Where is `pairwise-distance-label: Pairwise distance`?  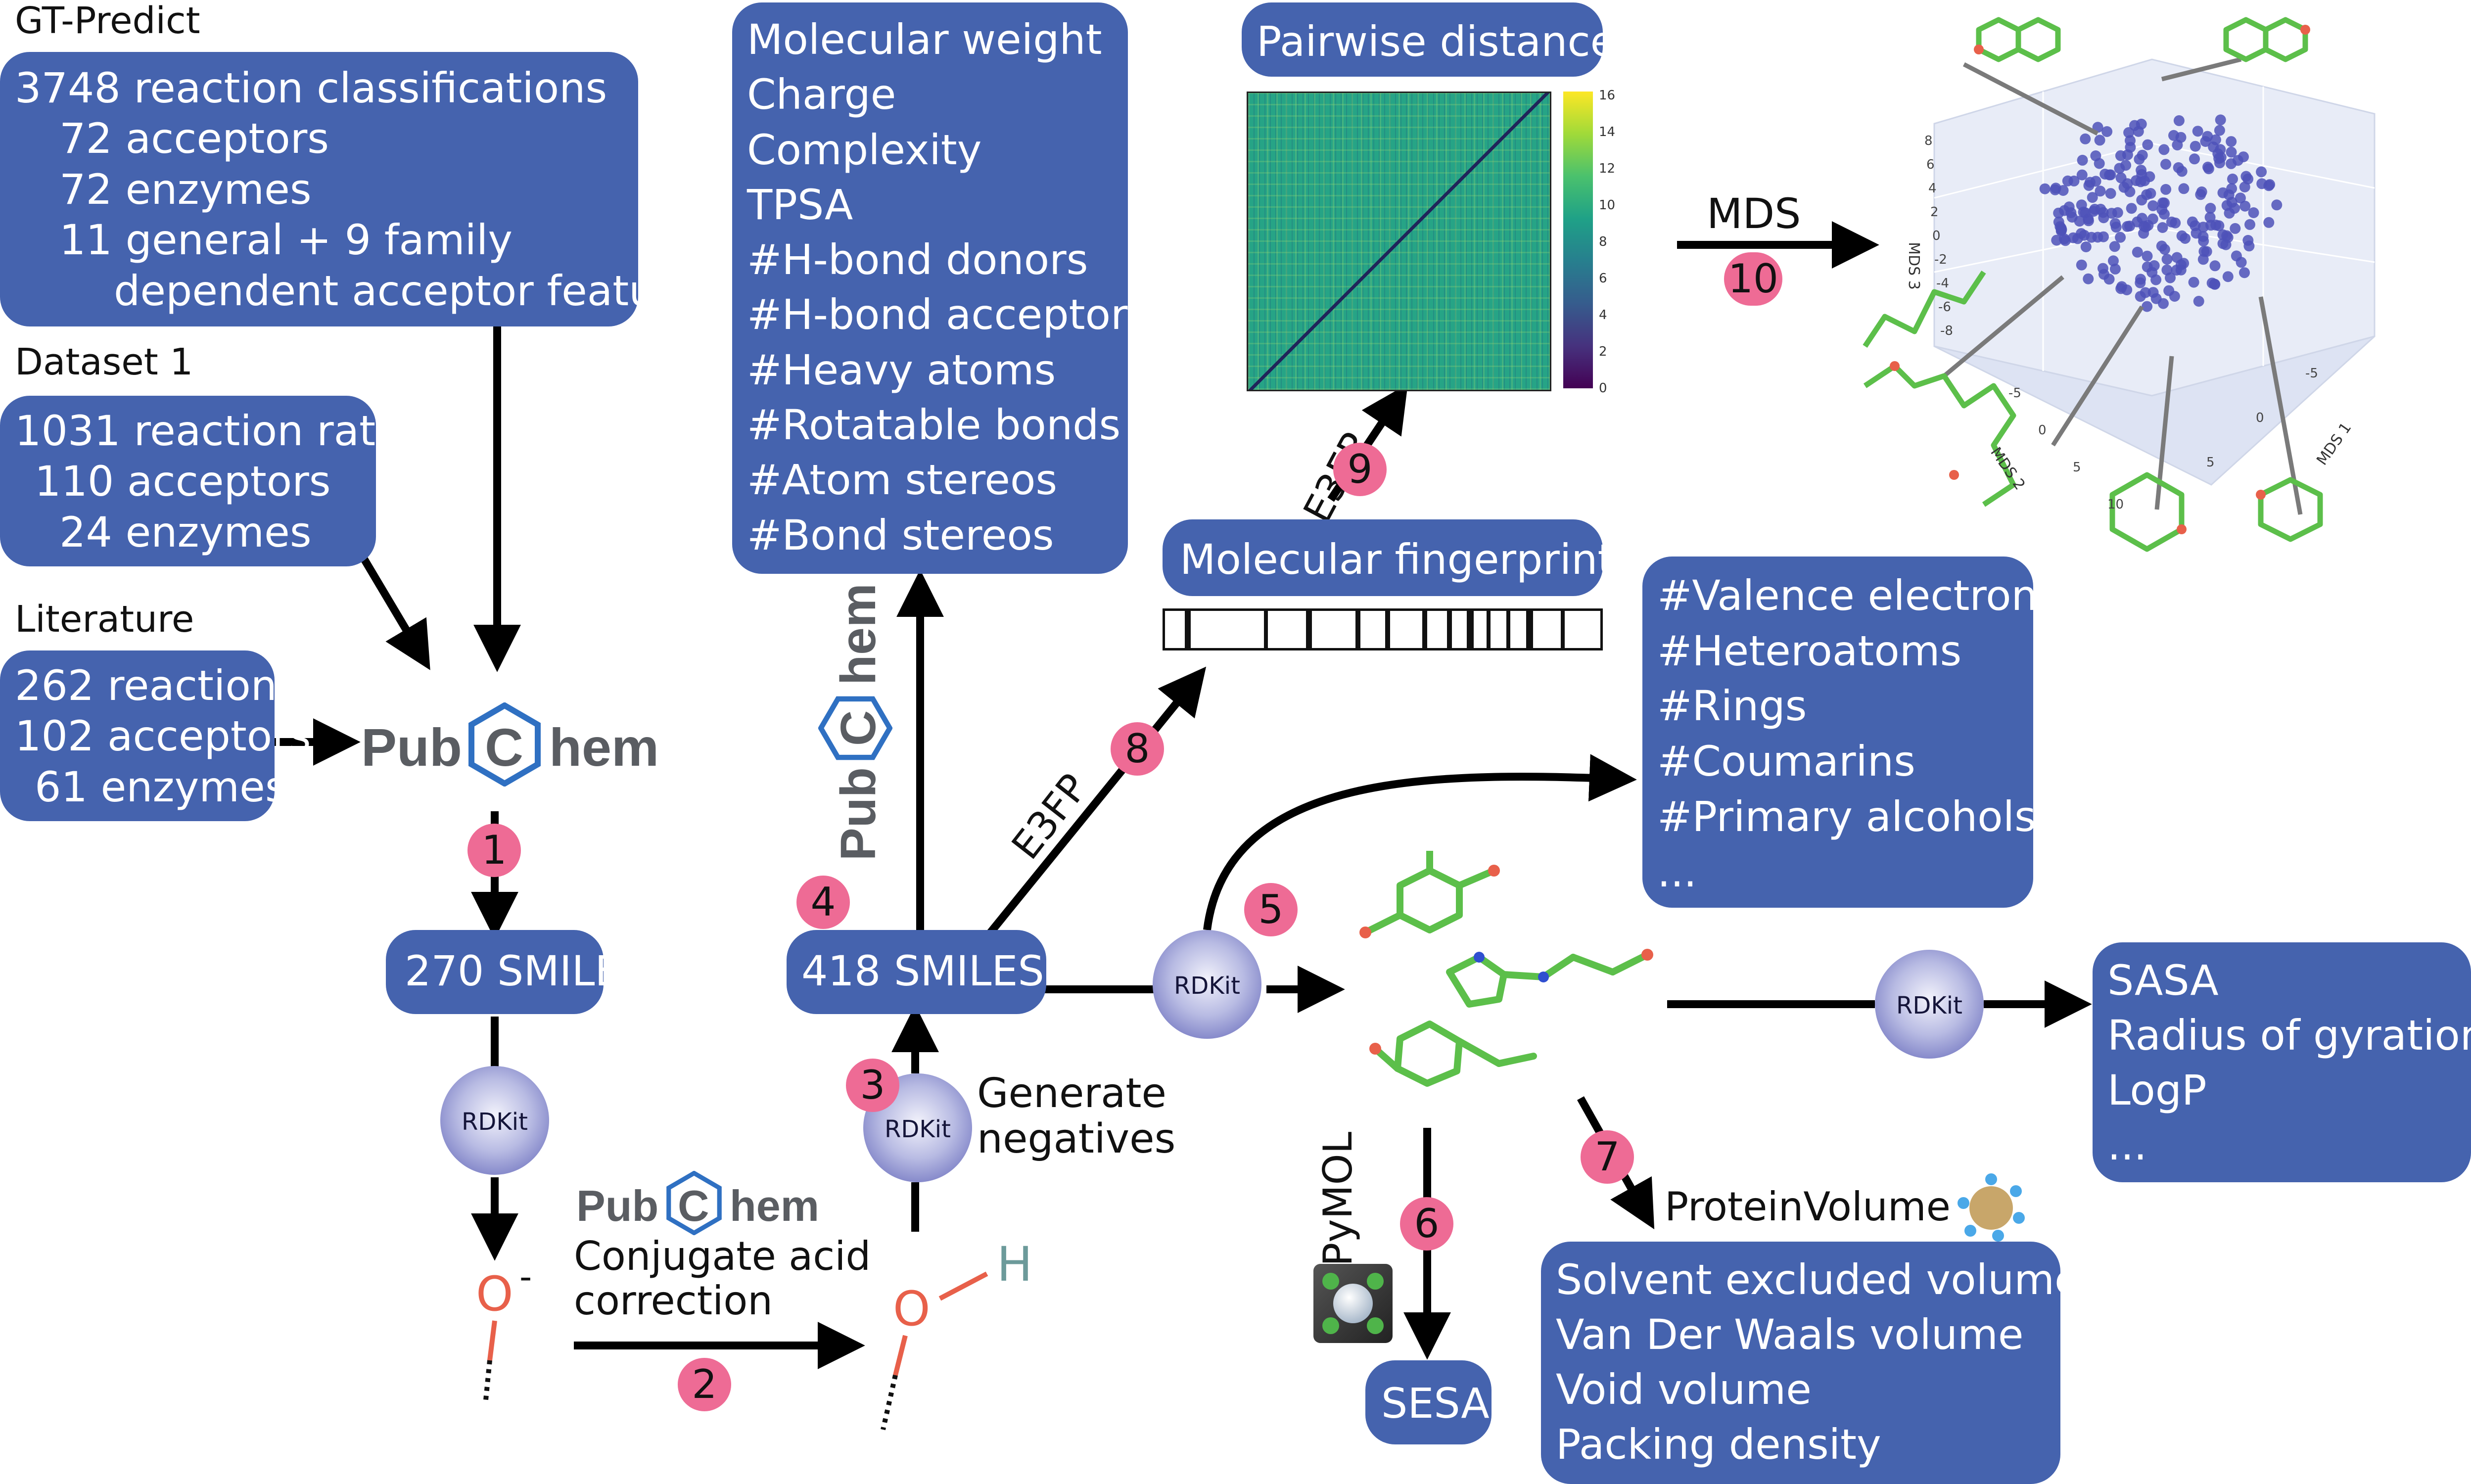
pairwise-distance-label: Pairwise distance is located at coordinates (1437, 41).